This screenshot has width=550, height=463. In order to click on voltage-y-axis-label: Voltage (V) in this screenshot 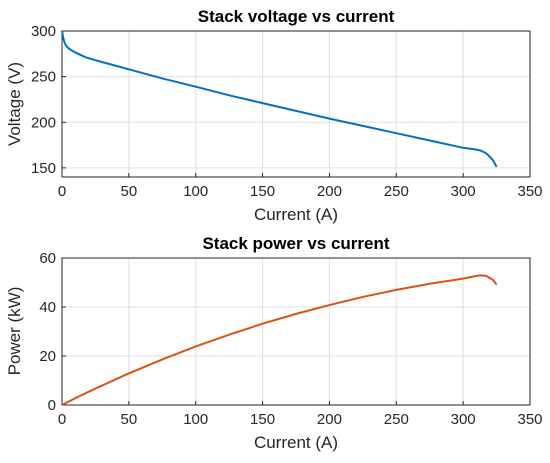, I will do `click(14, 104)`.